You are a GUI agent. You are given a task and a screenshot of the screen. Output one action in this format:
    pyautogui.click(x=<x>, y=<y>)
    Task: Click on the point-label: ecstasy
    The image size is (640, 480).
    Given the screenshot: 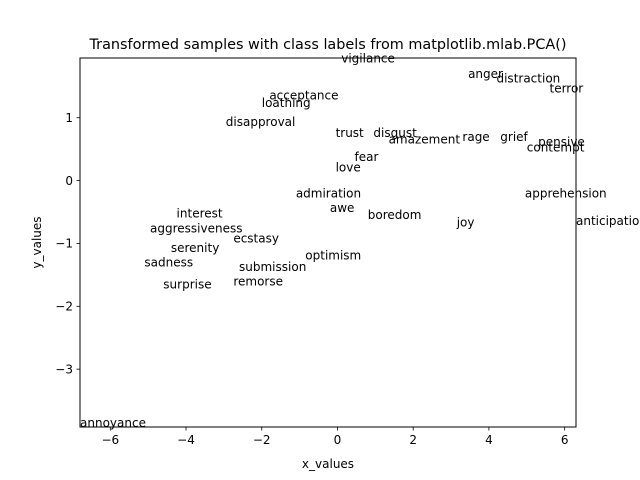 What is the action you would take?
    pyautogui.click(x=256, y=239)
    